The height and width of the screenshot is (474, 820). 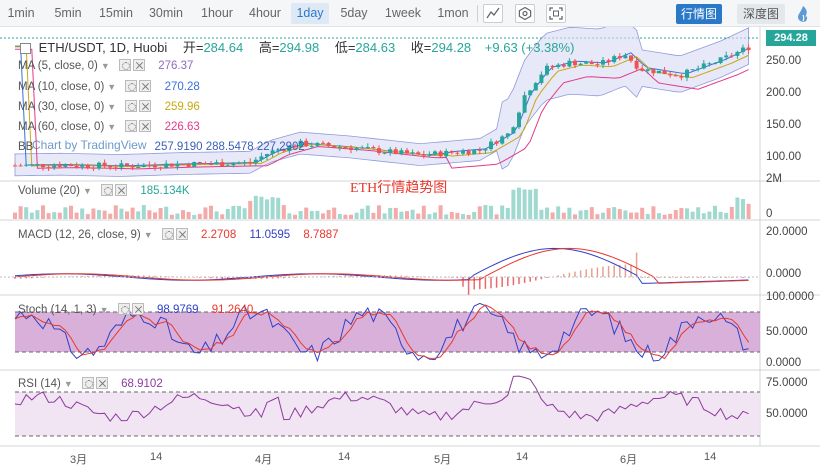 I want to click on ma10-settings-icon, so click(x=131, y=86).